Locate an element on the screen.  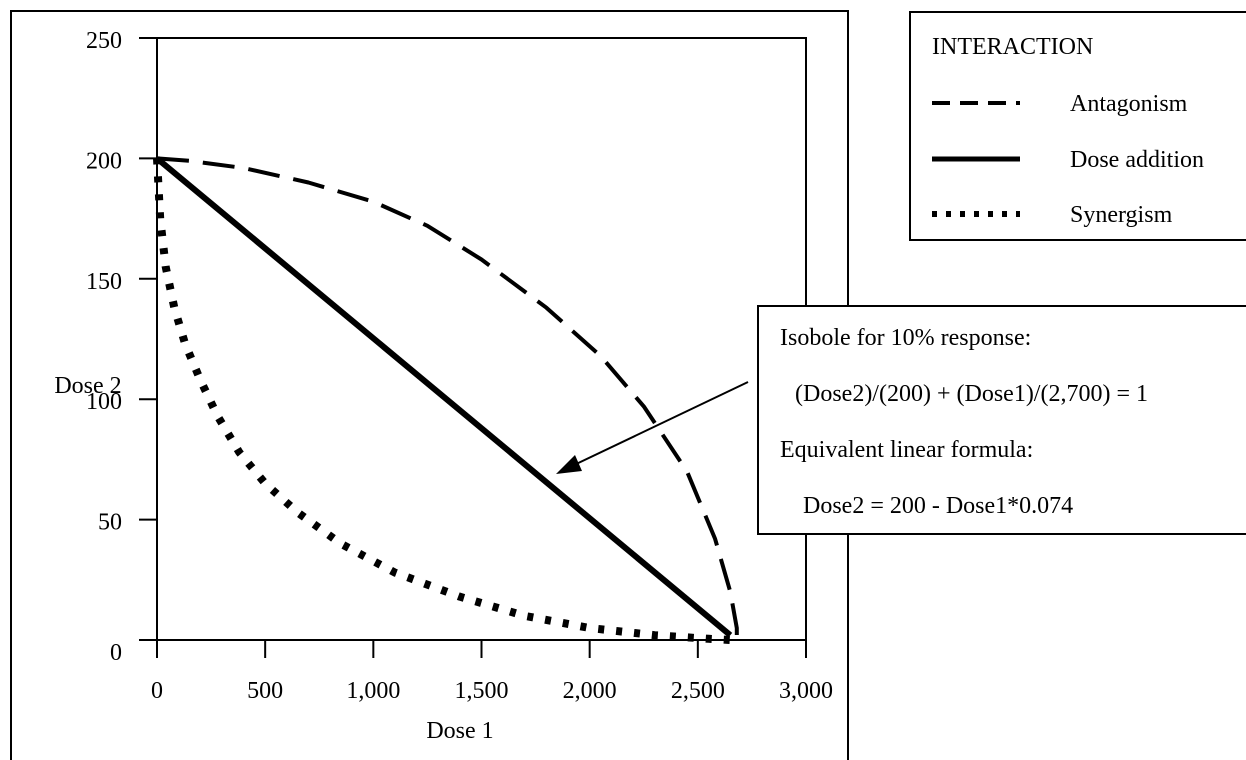
x-axis-label: Dose 1 is located at coordinates (459, 731).